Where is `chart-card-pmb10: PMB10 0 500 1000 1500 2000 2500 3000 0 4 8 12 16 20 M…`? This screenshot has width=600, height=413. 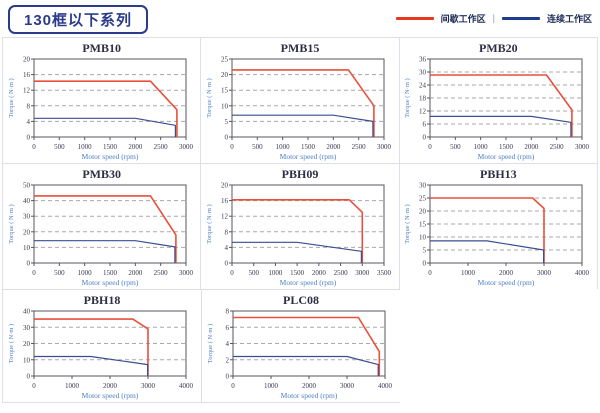 chart-card-pmb10: PMB10 0 500 1000 1500 2000 2500 3000 0 4 8 12 16 20 M… is located at coordinates (102, 100).